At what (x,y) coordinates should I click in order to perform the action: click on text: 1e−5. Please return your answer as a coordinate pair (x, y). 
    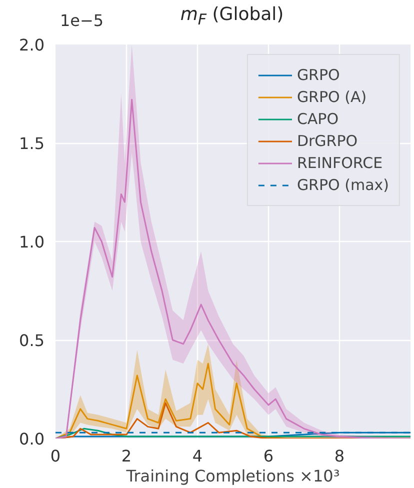
    Looking at the image, I should click on (82, 21).